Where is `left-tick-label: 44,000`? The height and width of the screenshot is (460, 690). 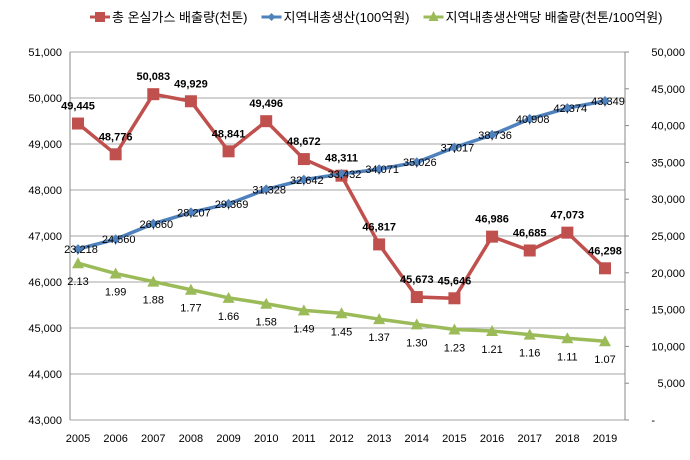 left-tick-label: 44,000 is located at coordinates (45, 375).